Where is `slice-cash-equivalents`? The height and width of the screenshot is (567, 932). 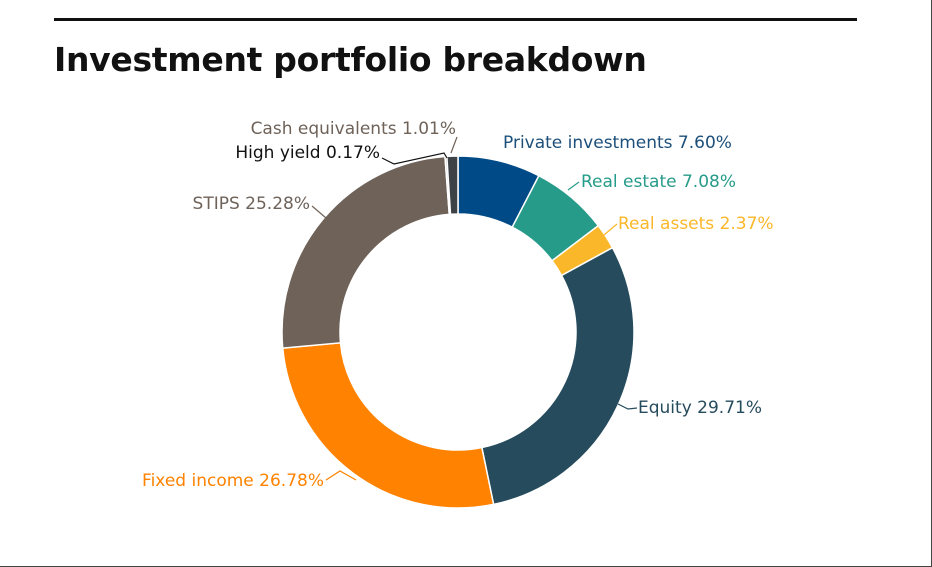 slice-cash-equivalents is located at coordinates (452, 185).